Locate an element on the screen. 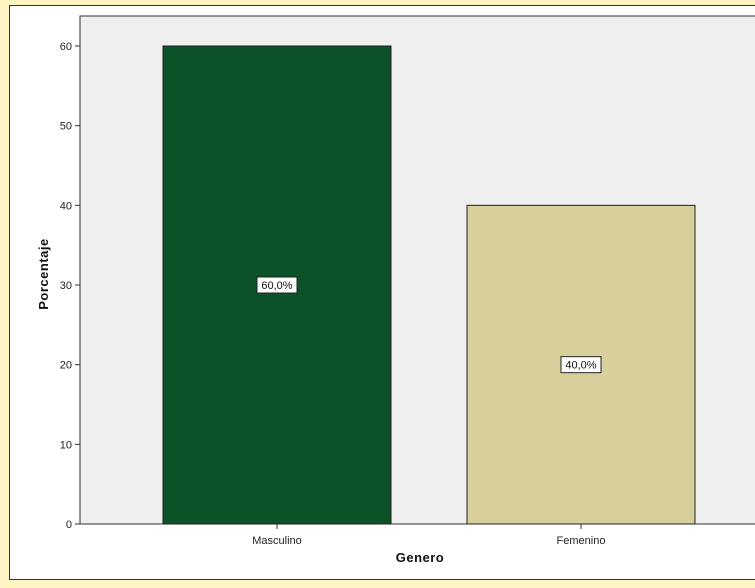  x-axis: Masculino Femenino is located at coordinates (428, 535).